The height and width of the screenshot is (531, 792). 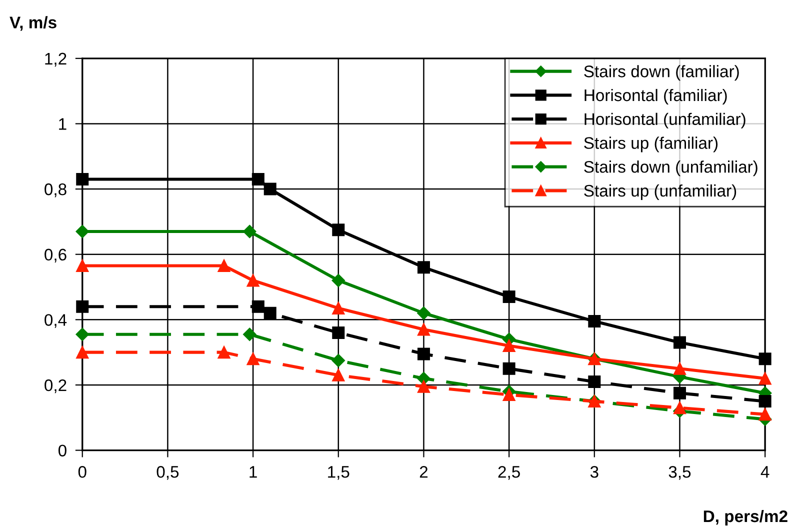 I want to click on x-tick-label: 2,5, so click(x=509, y=473).